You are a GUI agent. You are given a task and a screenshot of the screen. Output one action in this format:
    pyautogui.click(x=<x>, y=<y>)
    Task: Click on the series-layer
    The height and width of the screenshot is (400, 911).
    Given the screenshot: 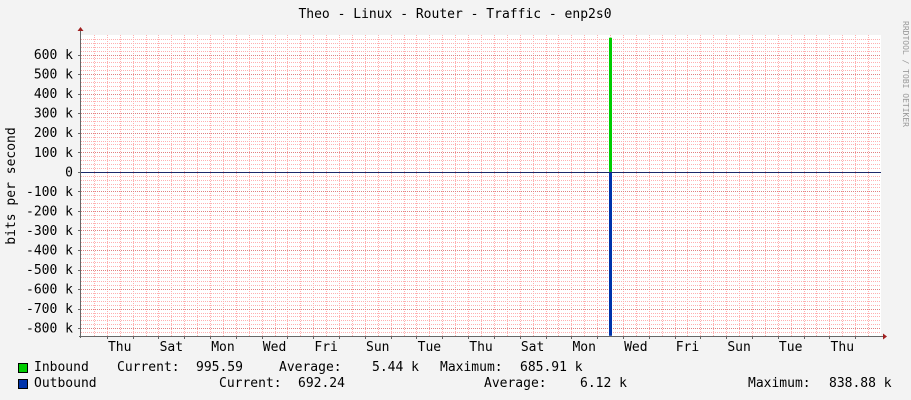 What is the action you would take?
    pyautogui.click(x=610, y=186)
    